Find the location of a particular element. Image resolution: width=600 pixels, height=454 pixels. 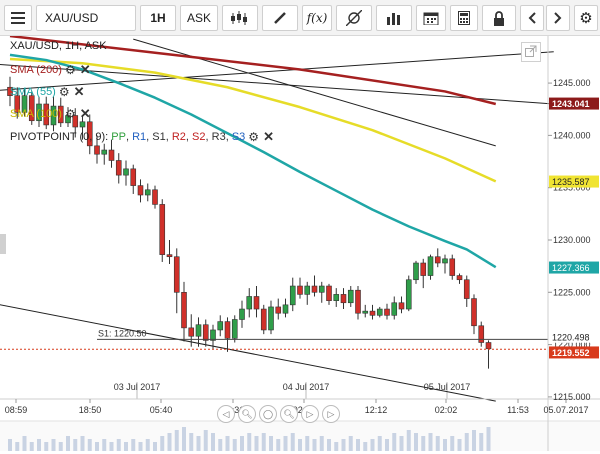

reset-view-button: ◯ is located at coordinates (268, 414).